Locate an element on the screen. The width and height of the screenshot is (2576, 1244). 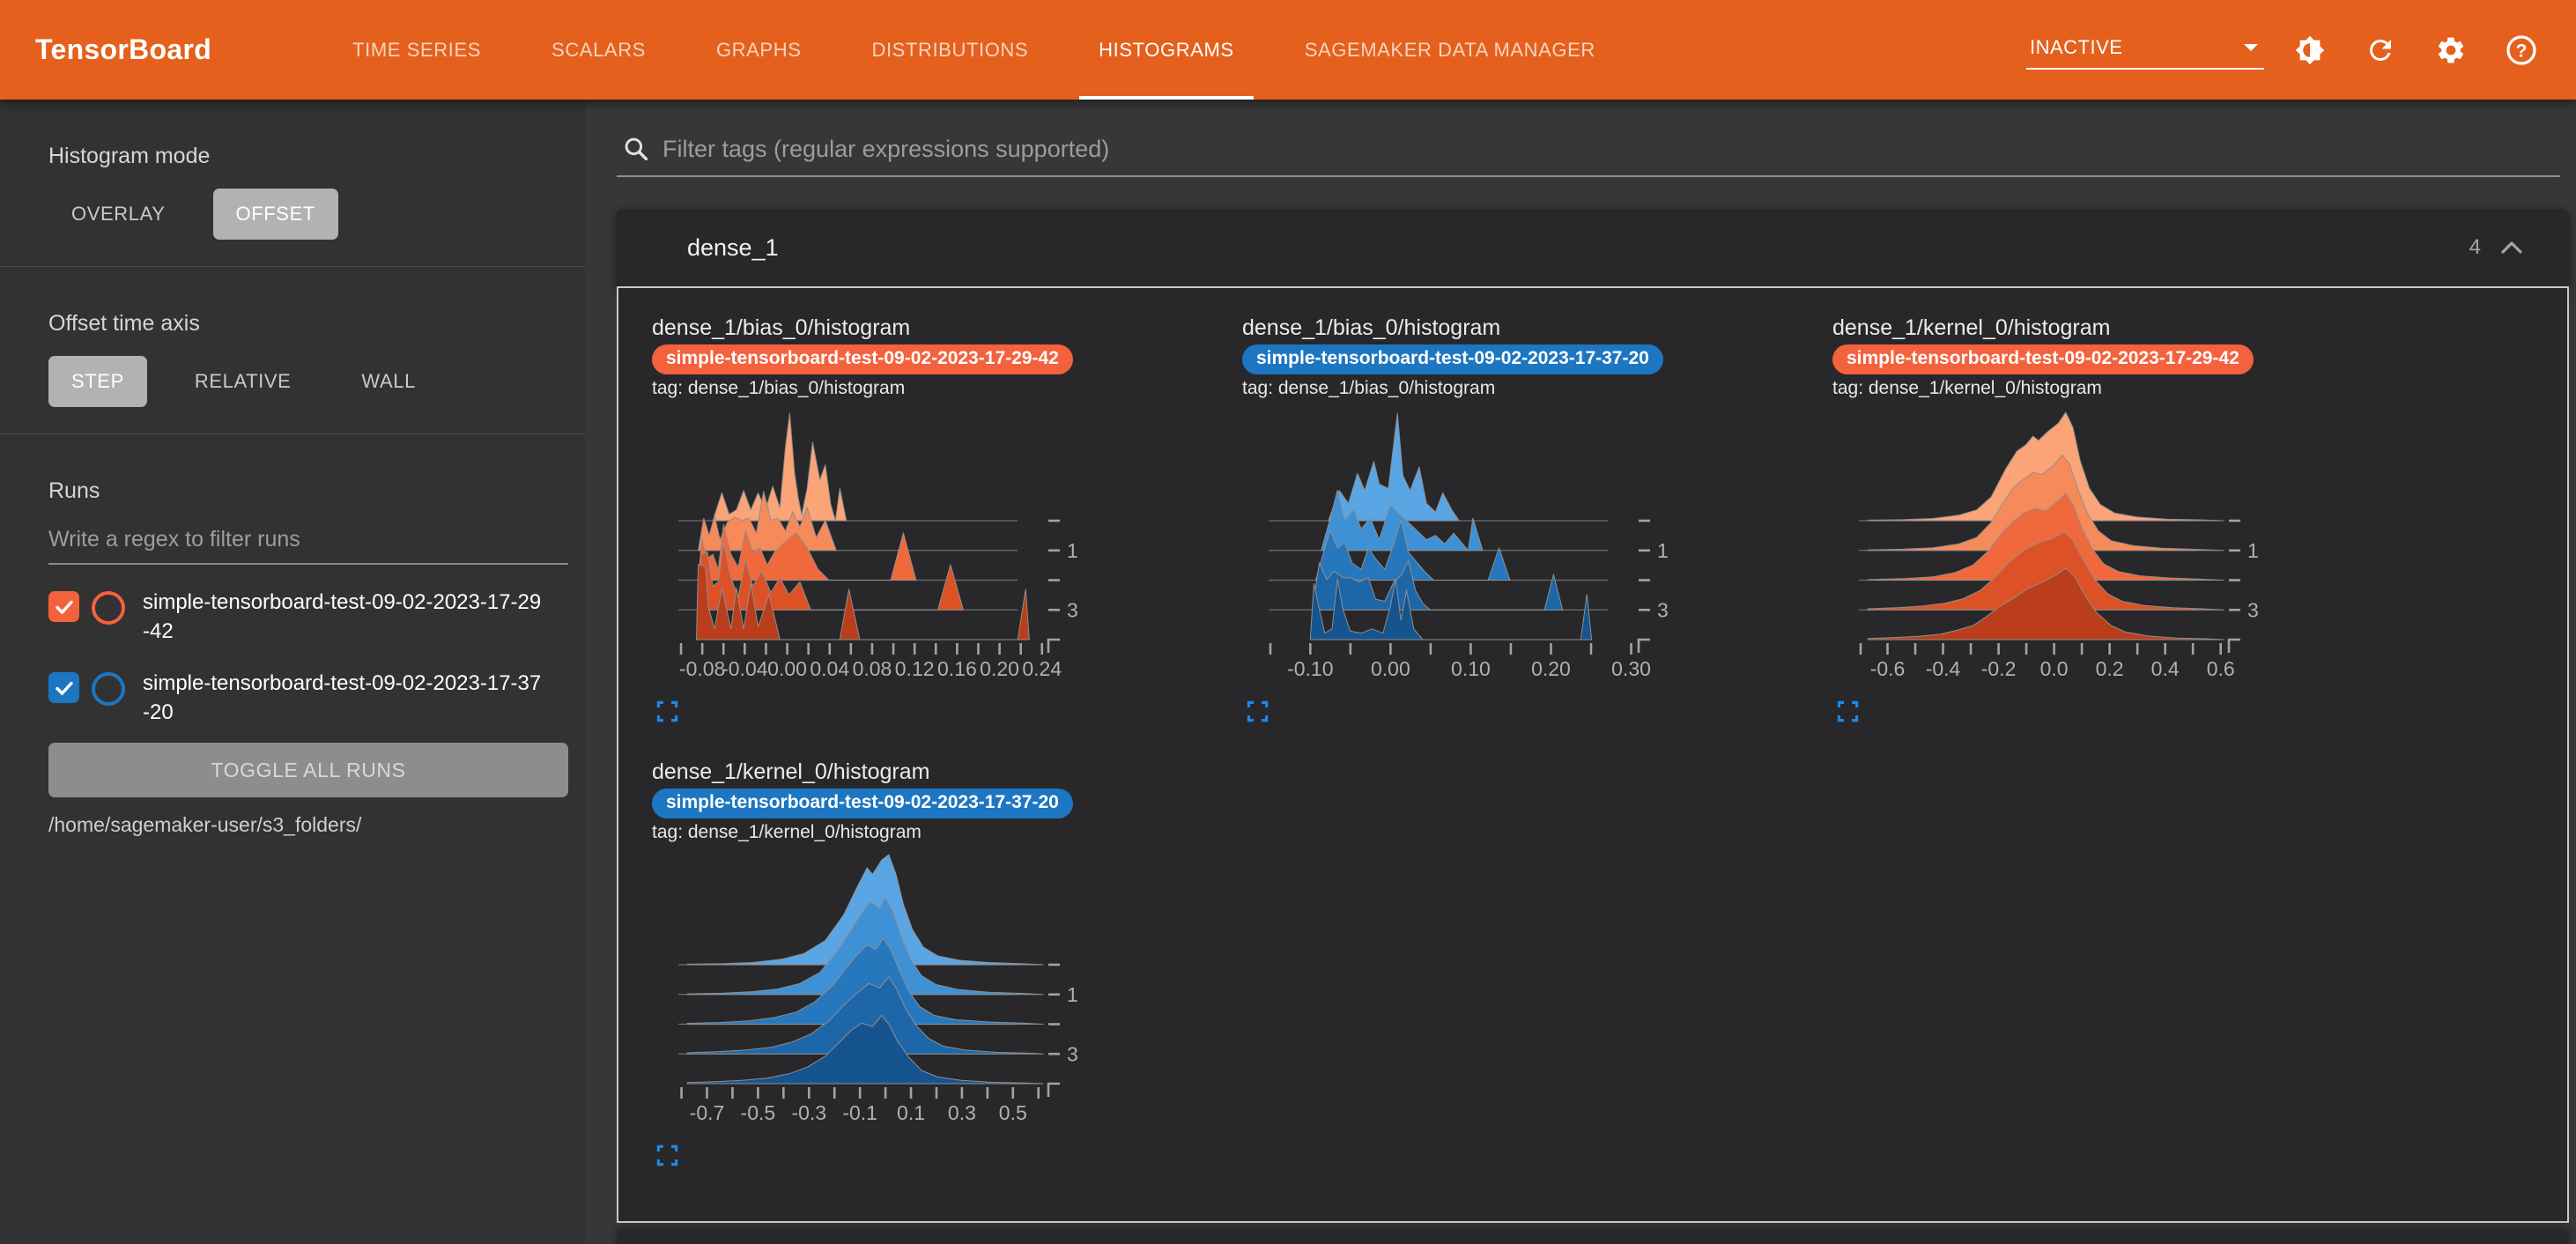
tab-distributions: DISTRIBUTIONS is located at coordinates (950, 49).